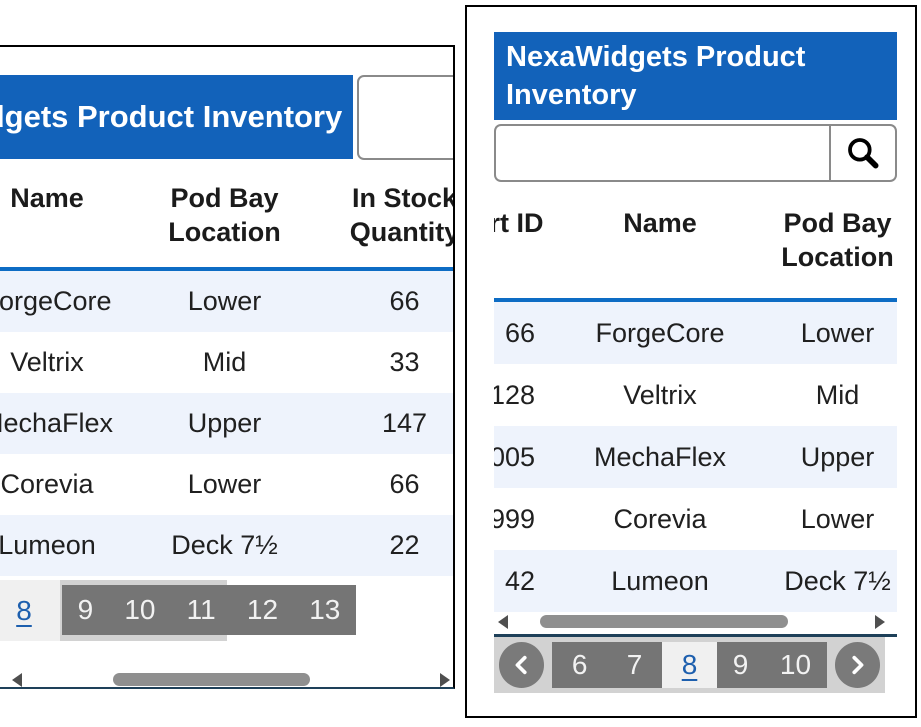  I want to click on cell-part-id: 005, so click(514, 456).